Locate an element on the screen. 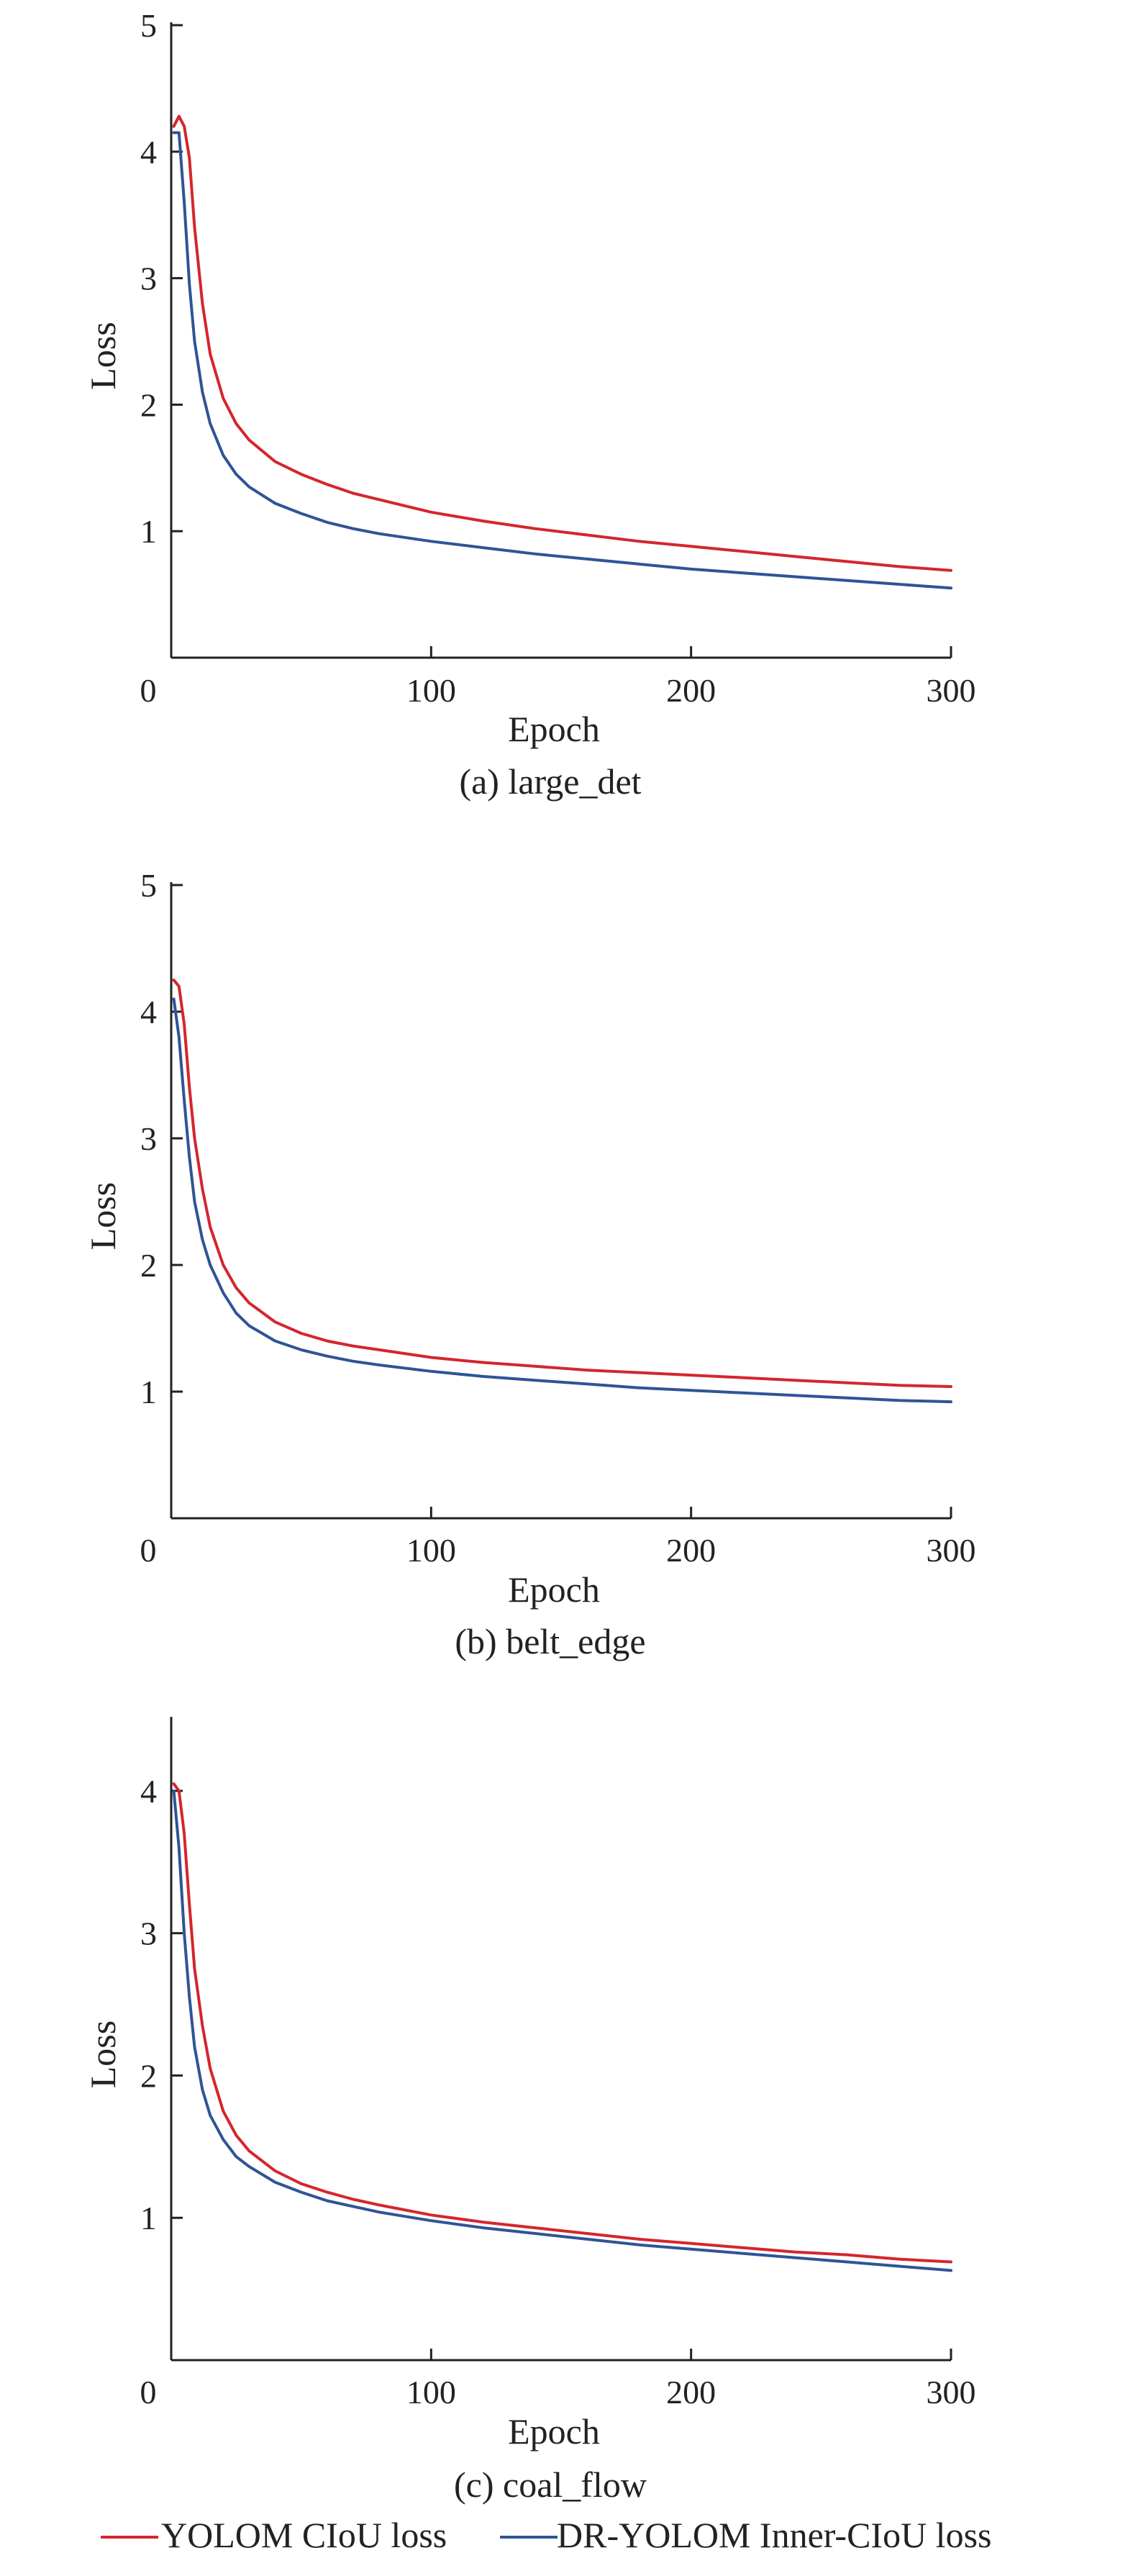  legend: YOLOM CIoU loss DR-YOLOM Inner-CIoU loss is located at coordinates (546, 2535).